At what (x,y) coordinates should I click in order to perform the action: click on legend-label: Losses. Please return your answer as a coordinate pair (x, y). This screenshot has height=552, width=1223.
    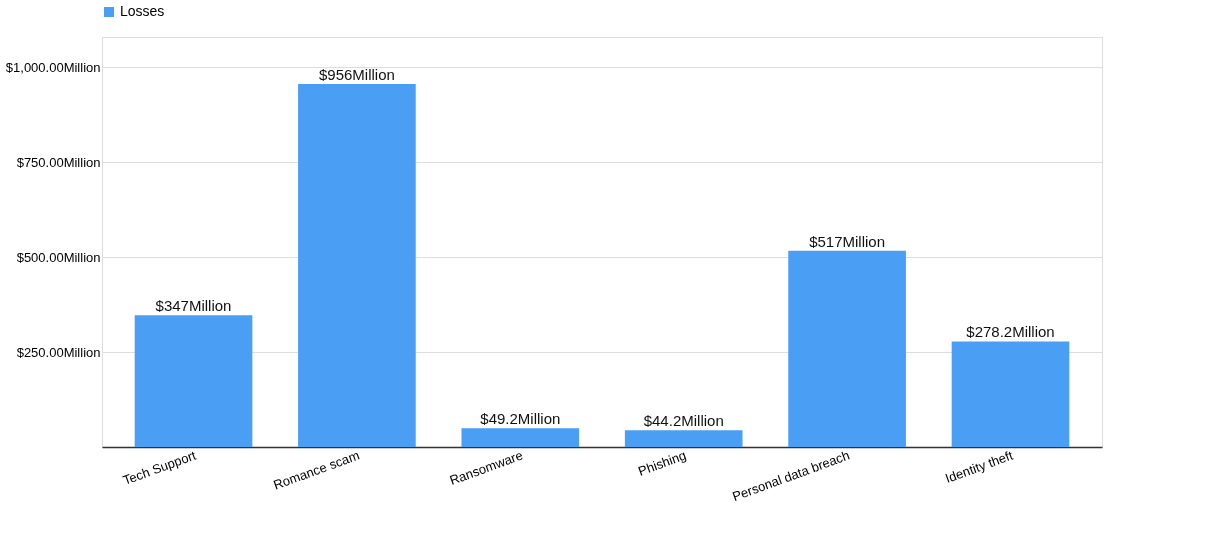
    Looking at the image, I should click on (142, 11).